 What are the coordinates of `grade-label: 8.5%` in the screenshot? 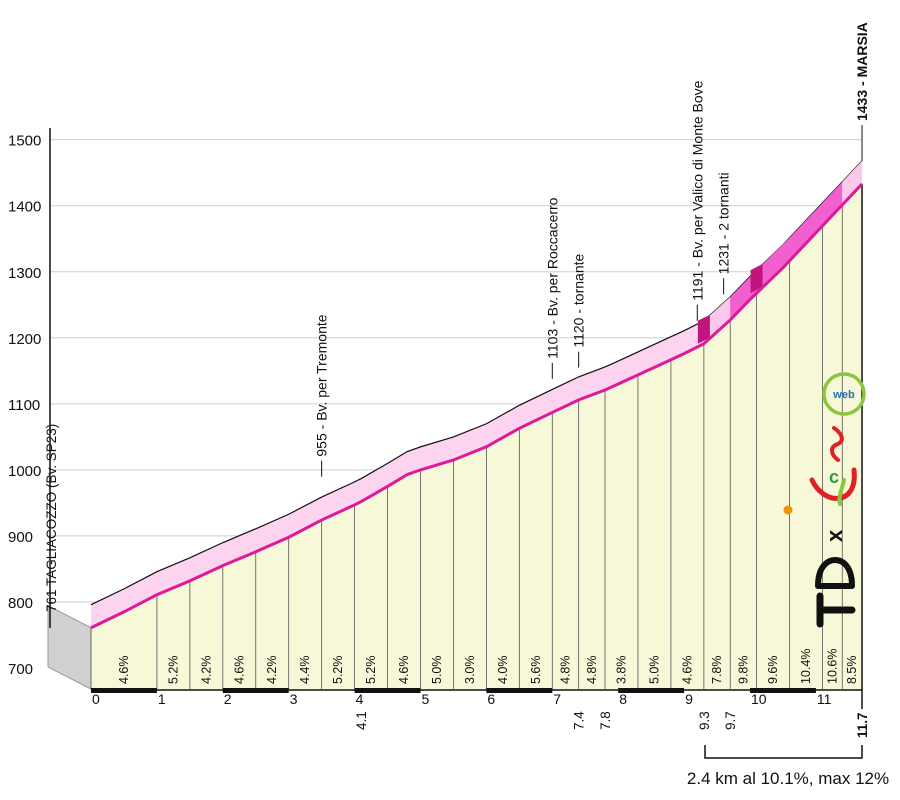 It's located at (852, 670).